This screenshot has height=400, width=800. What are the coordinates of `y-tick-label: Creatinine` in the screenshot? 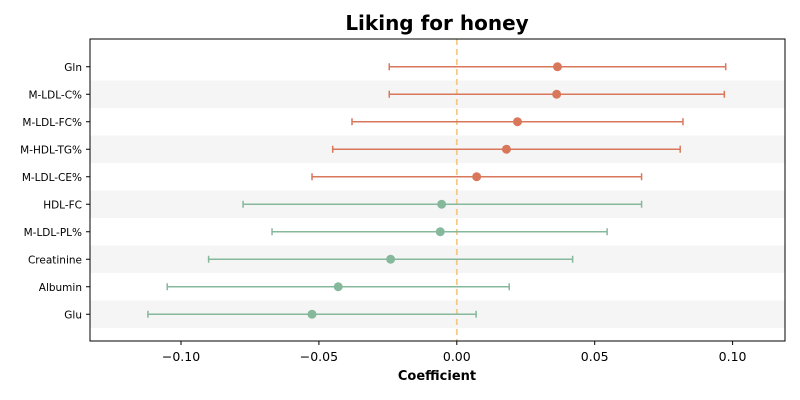 It's located at (55, 260).